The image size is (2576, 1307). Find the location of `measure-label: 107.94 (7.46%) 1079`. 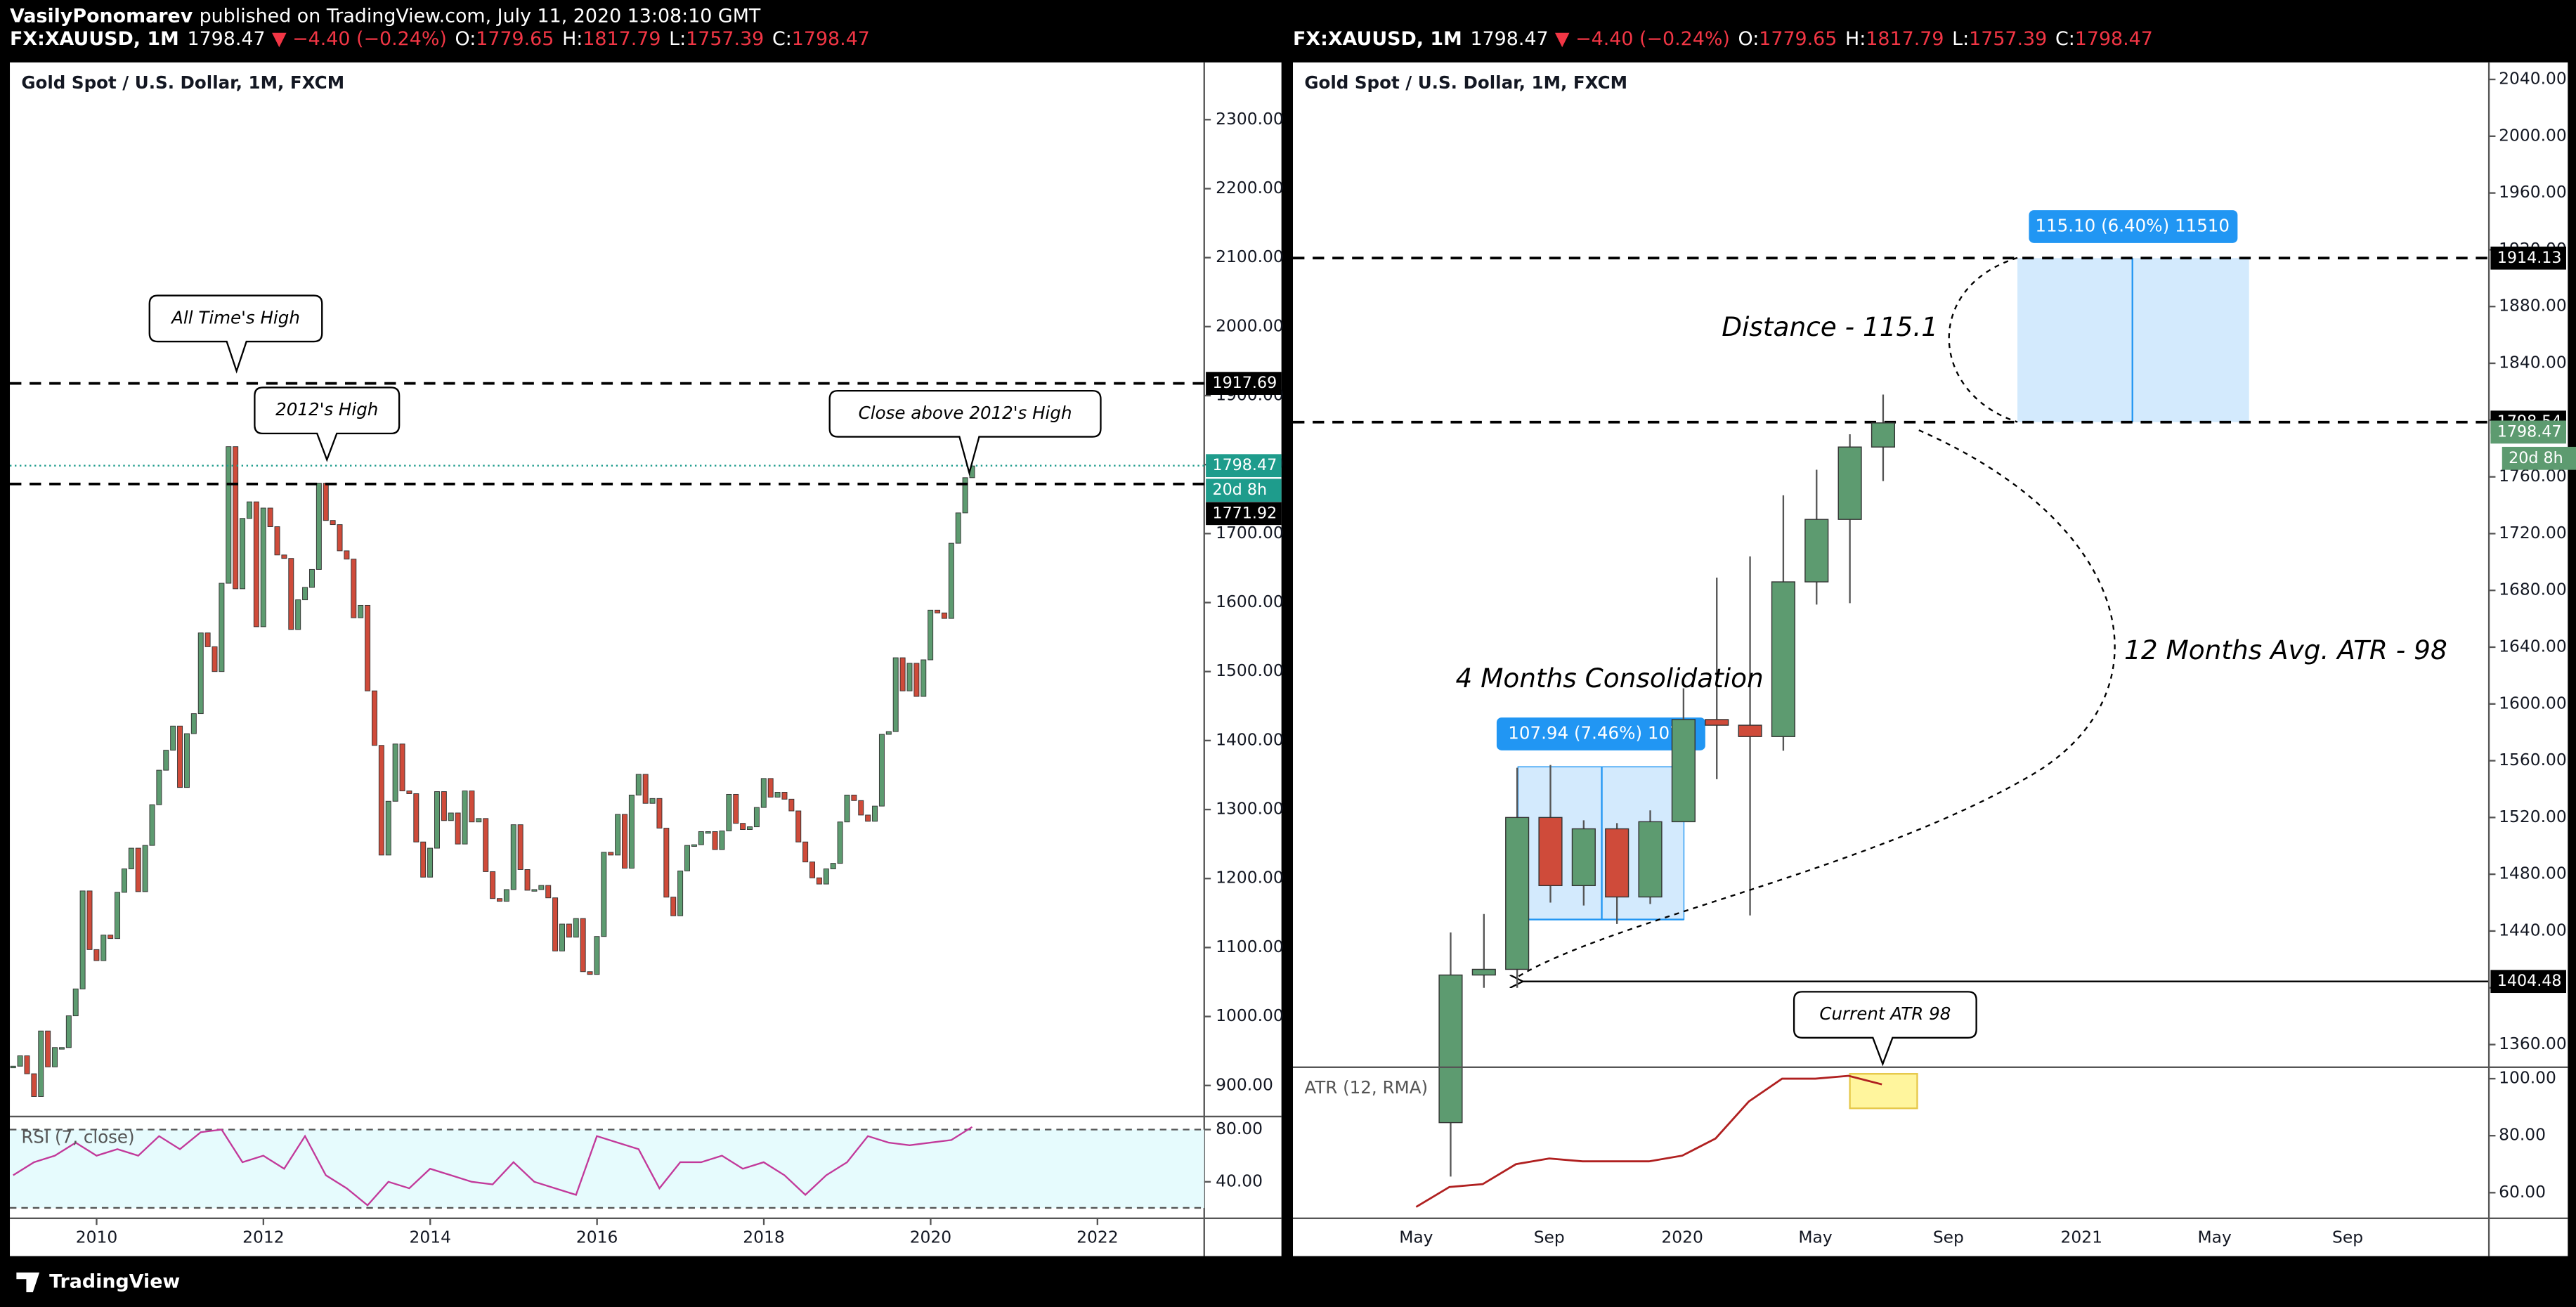

measure-label: 107.94 (7.46%) 1079 is located at coordinates (1599, 733).